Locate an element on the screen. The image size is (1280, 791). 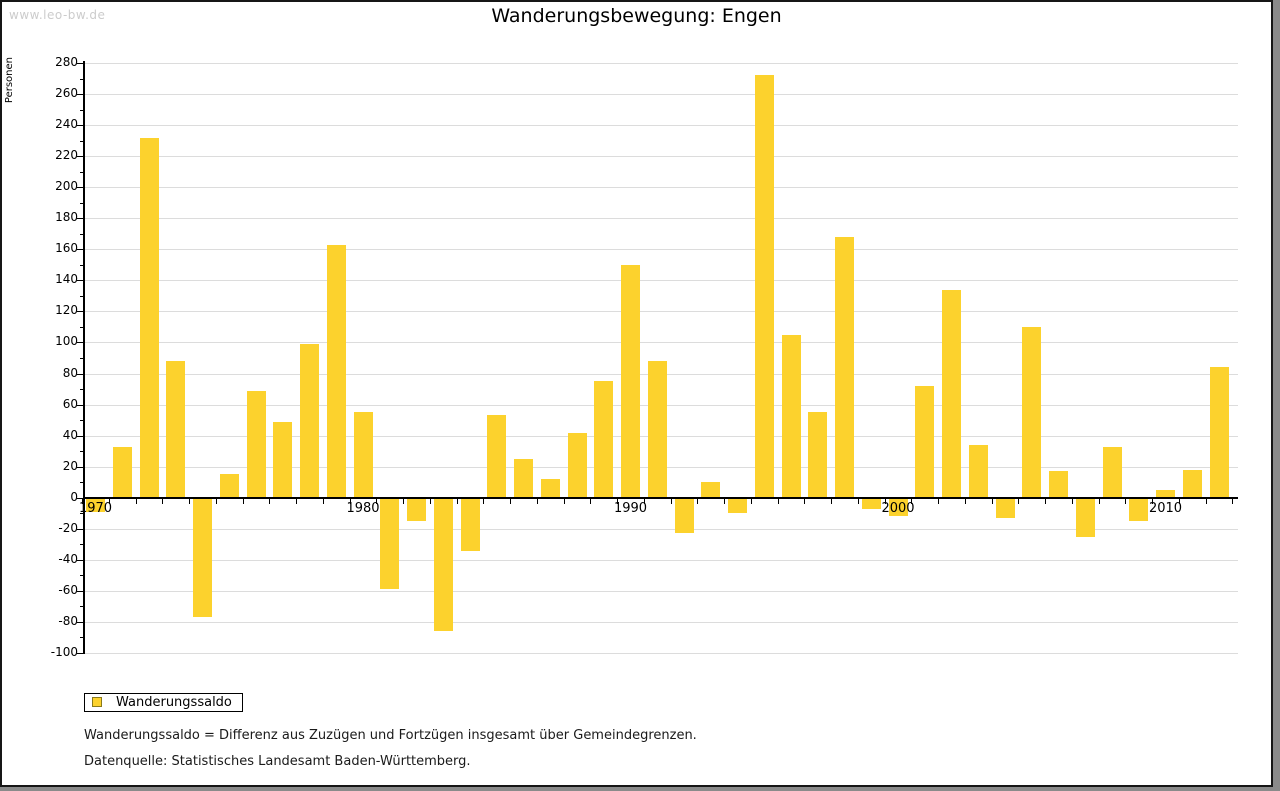
bar-2010 is located at coordinates (1165, 493).